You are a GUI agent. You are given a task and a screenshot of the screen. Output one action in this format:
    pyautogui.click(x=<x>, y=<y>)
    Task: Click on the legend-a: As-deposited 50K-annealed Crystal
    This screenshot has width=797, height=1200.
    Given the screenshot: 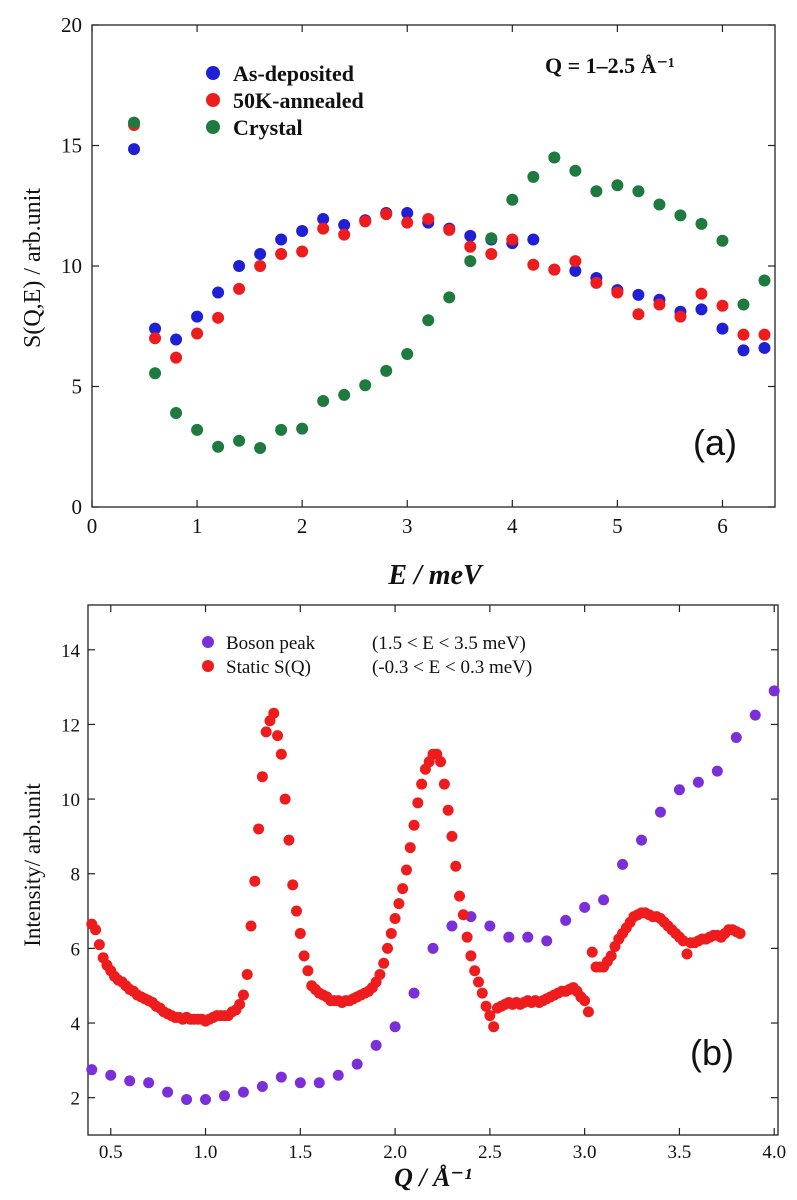 What is the action you would take?
    pyautogui.click(x=285, y=100)
    